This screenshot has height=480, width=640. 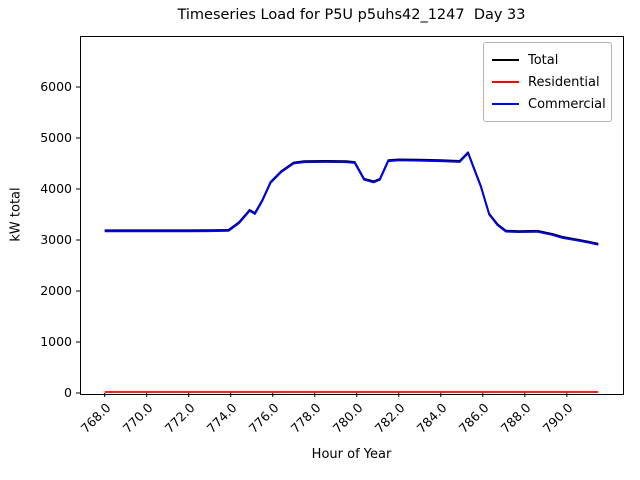 What do you see at coordinates (56, 341) in the screenshot?
I see `y-tick-label: 1000` at bounding box center [56, 341].